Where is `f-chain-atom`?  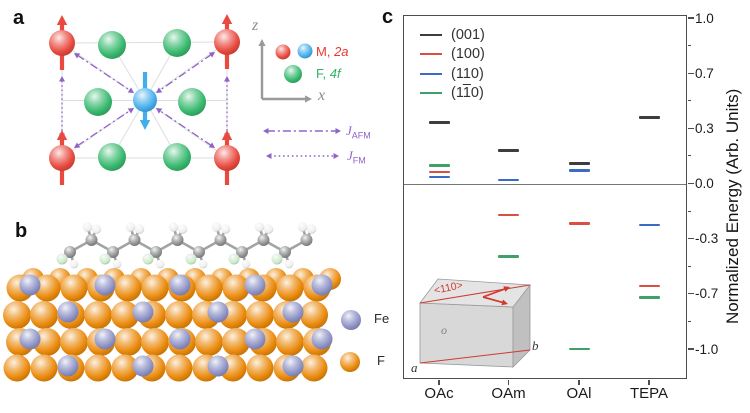 f-chain-atom is located at coordinates (105, 259).